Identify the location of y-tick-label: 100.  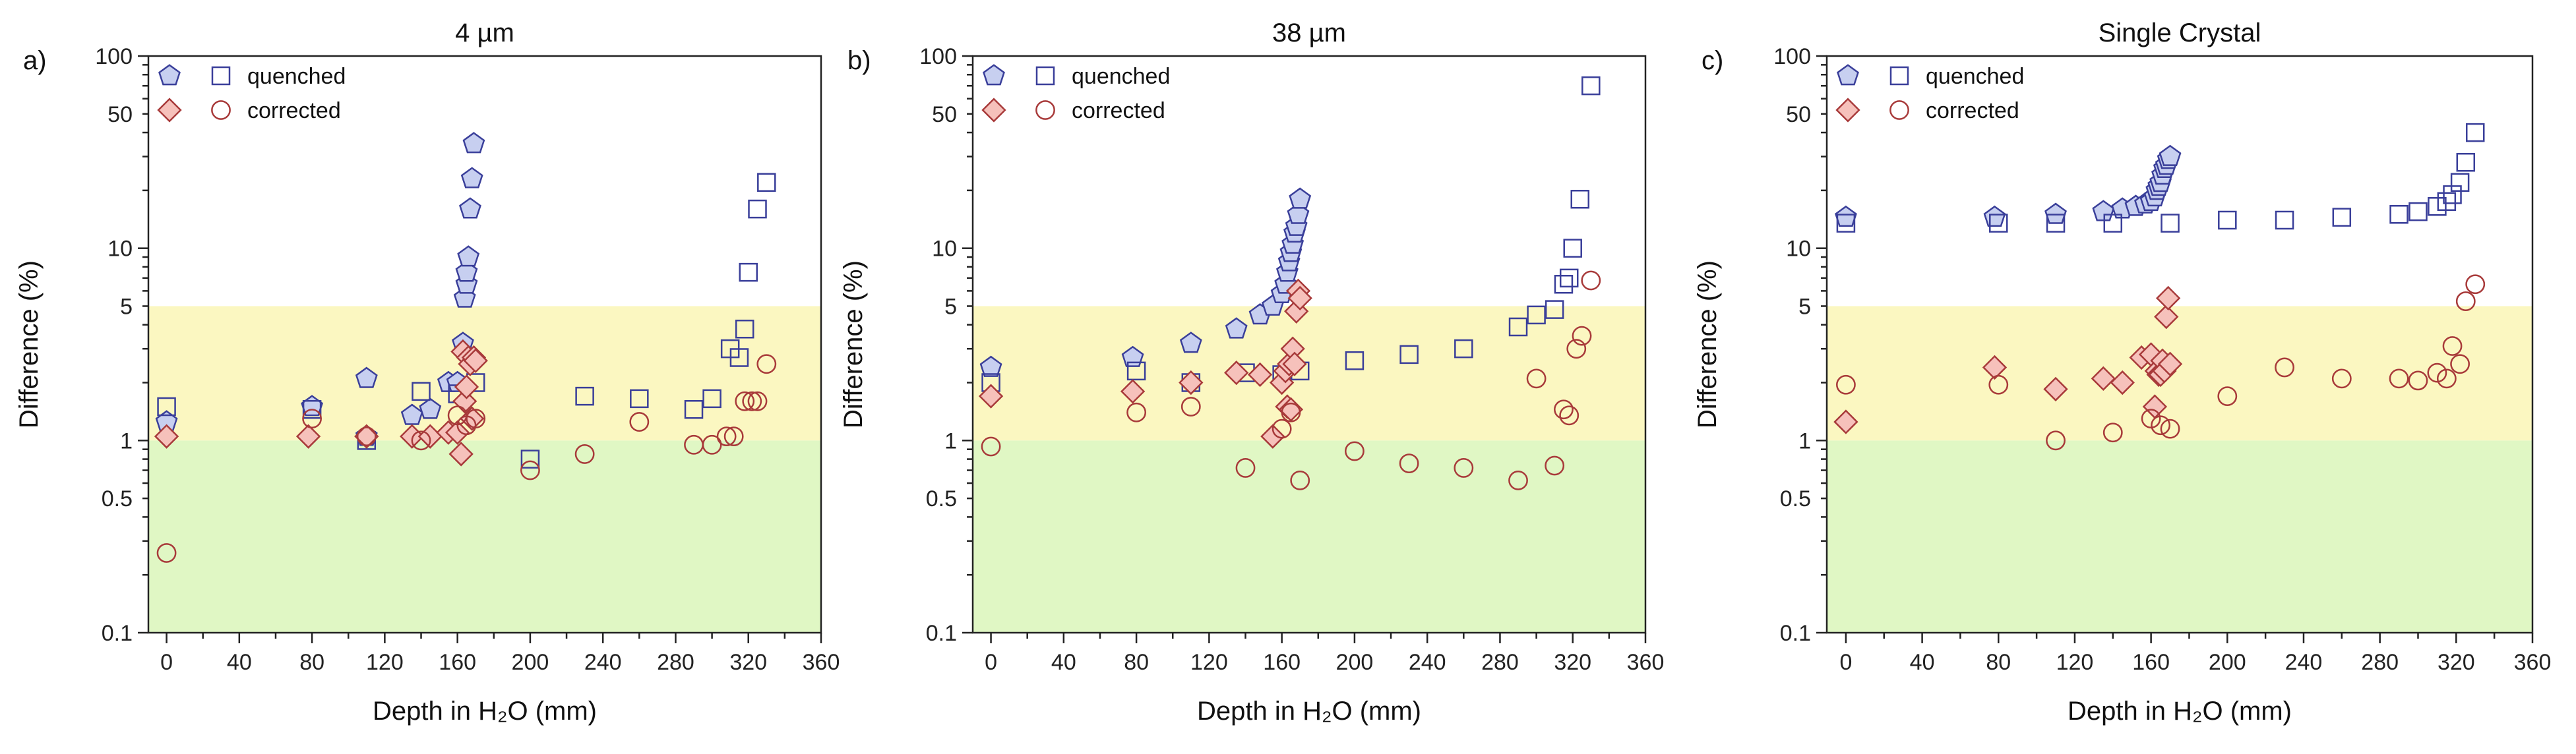
(114, 56).